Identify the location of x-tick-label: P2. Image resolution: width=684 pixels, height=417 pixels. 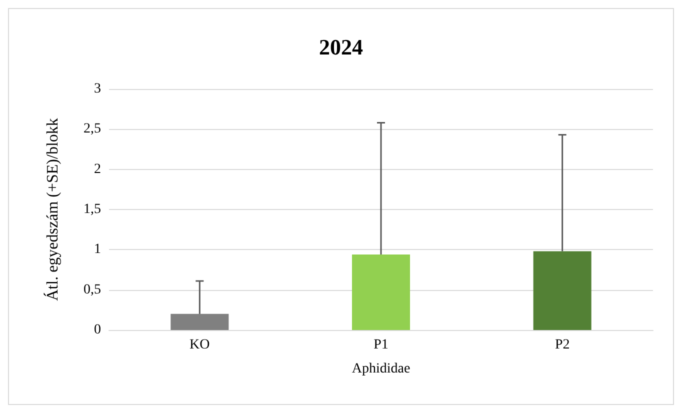
(562, 345).